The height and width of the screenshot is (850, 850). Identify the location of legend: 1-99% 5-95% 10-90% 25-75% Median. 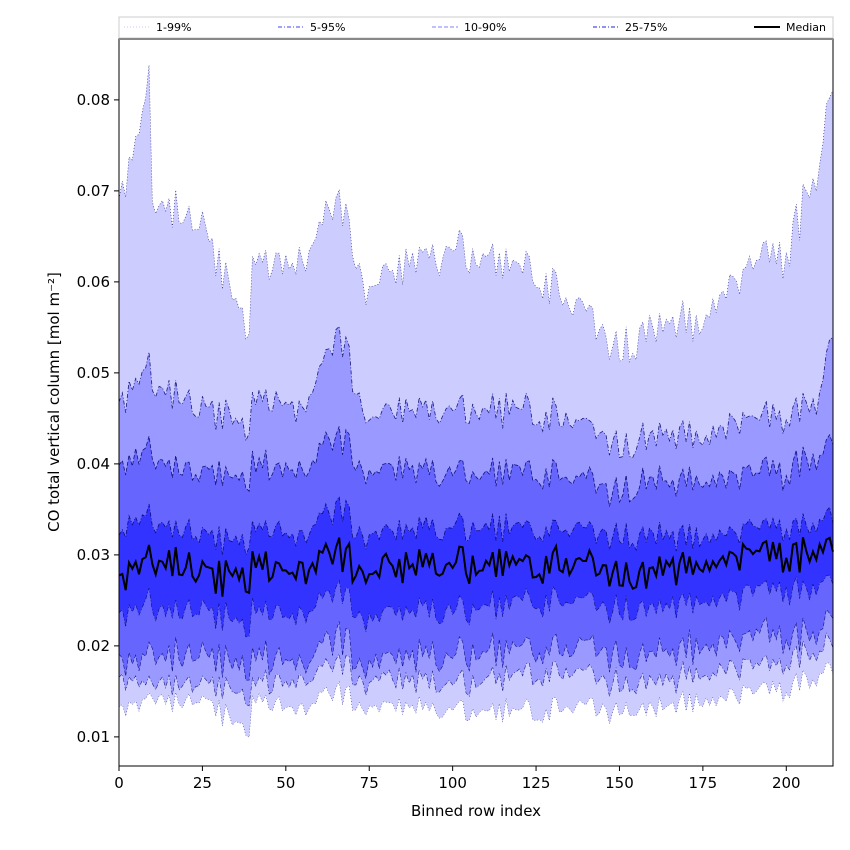
(476, 28).